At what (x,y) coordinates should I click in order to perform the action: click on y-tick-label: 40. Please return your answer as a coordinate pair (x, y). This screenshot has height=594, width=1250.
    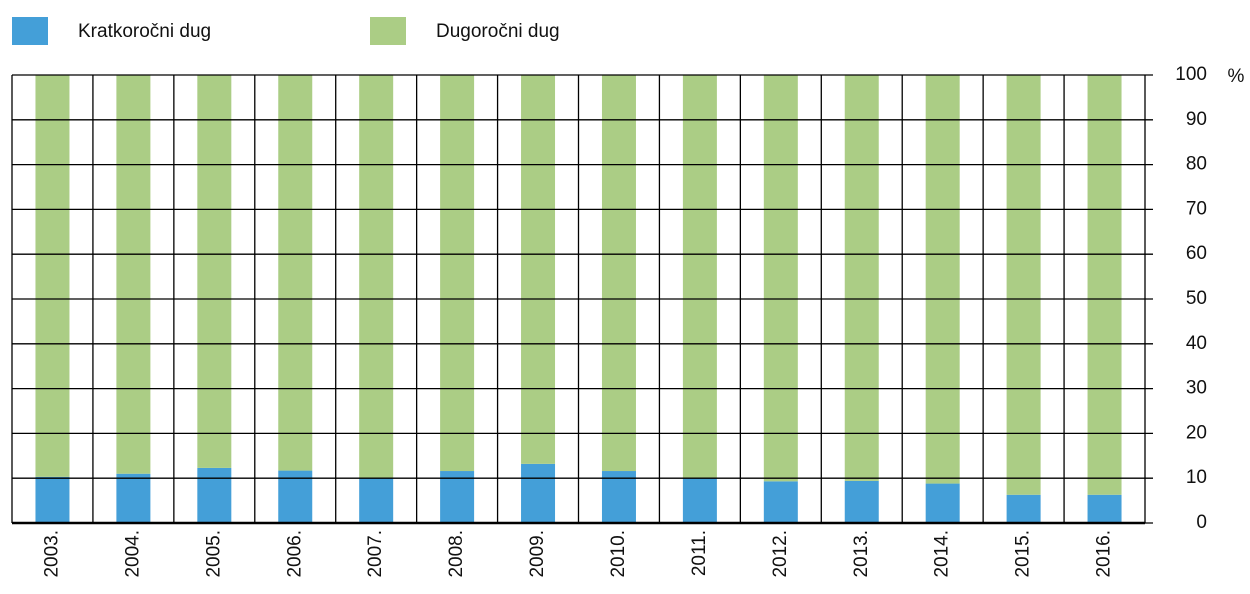
    Looking at the image, I should click on (1196, 343).